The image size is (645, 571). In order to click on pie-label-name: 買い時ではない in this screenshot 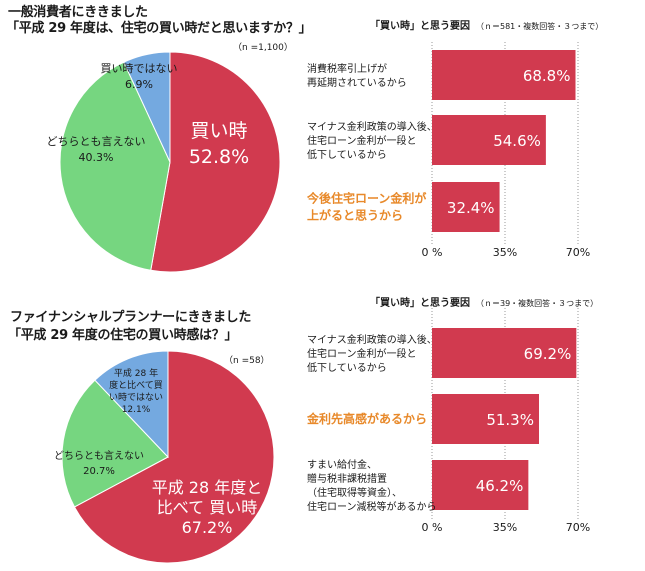, I will do `click(139, 68)`.